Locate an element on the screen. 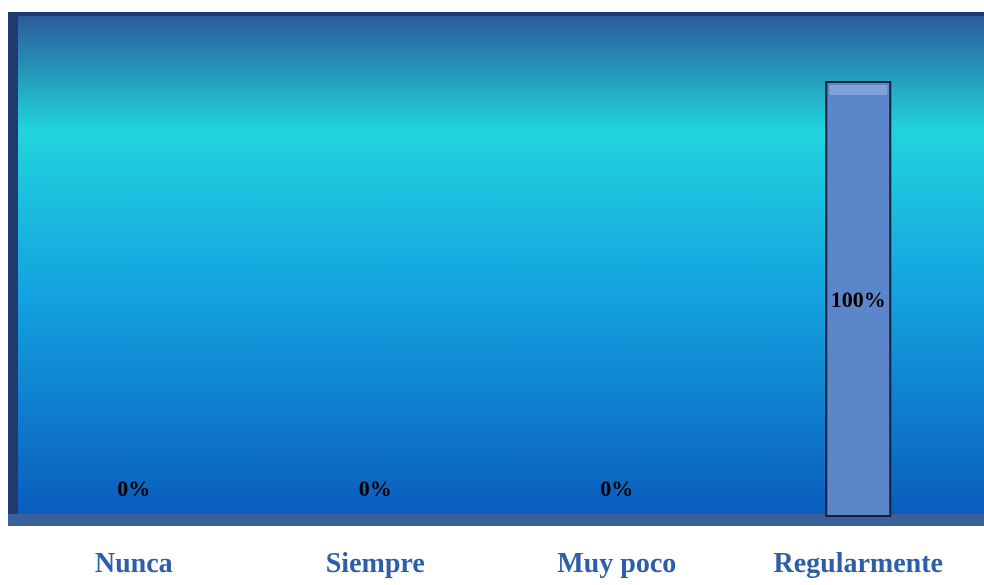 The image size is (984, 585). category-label-regularmente: Regularmente is located at coordinates (858, 563).